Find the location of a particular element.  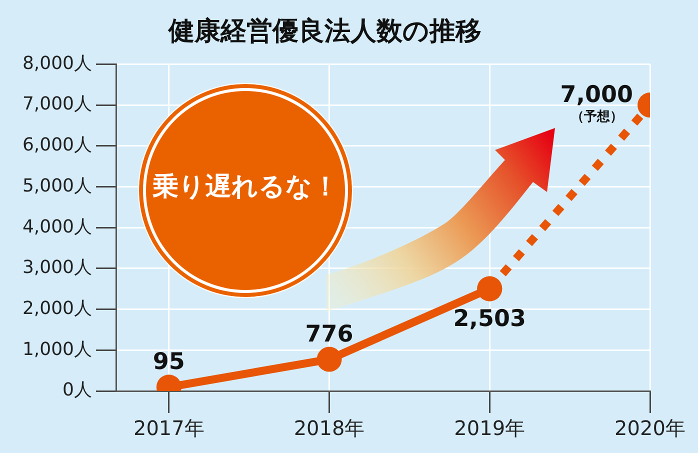

data-label: 776 is located at coordinates (329, 334).